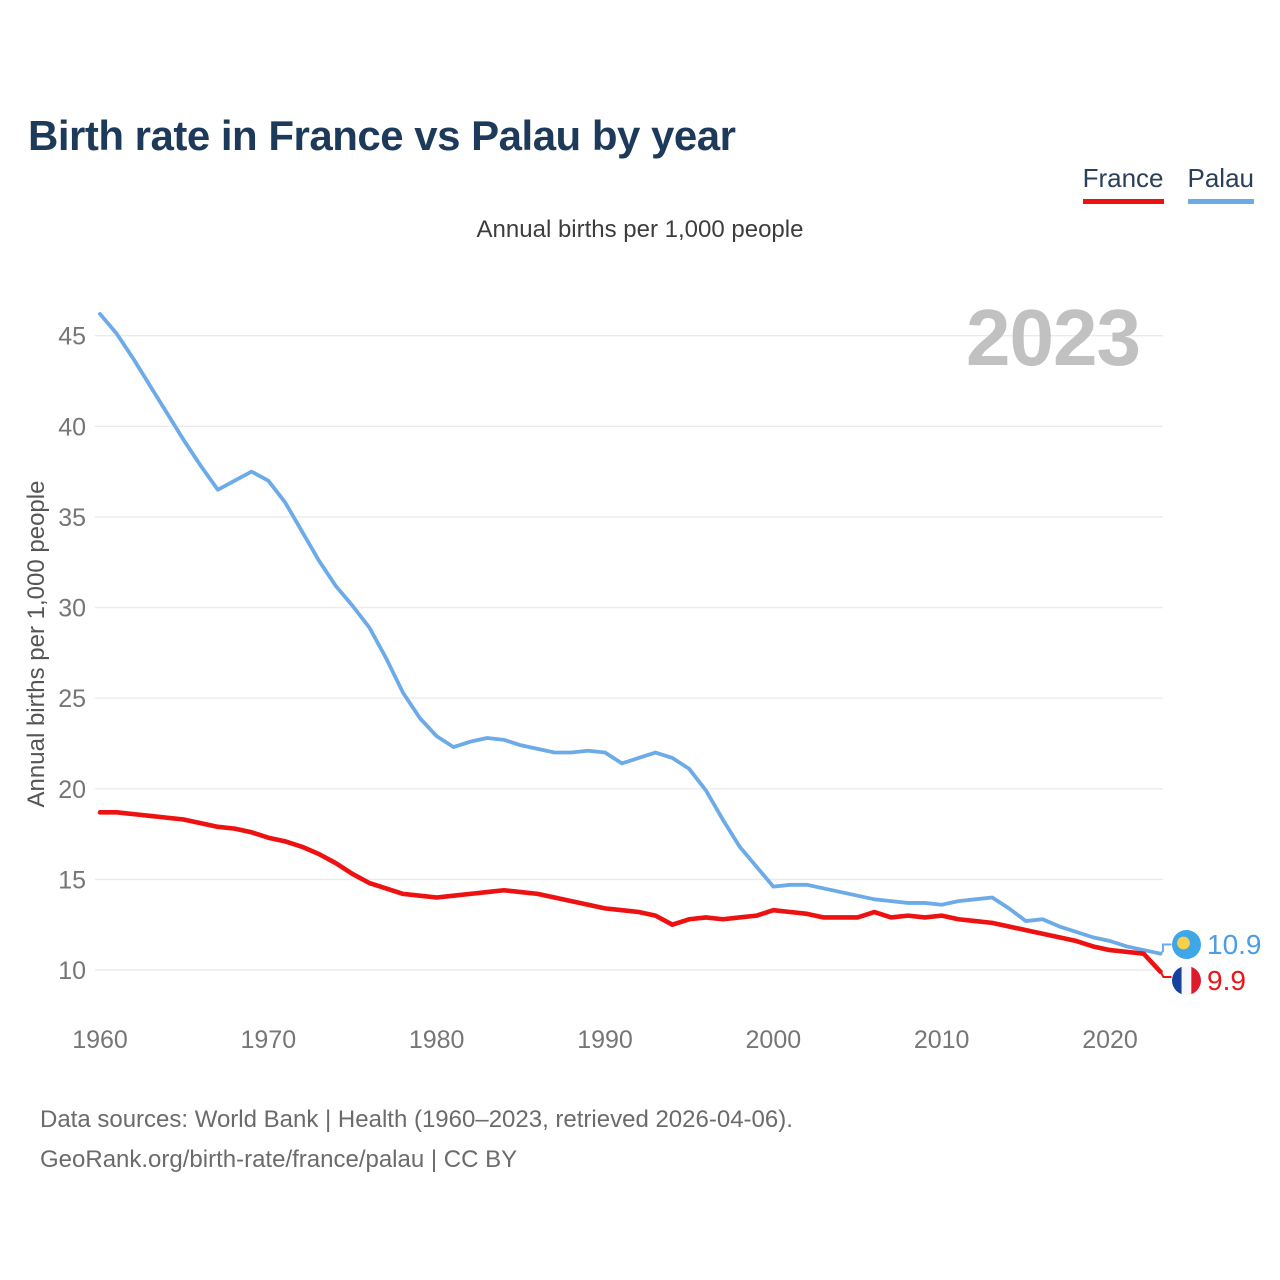 The width and height of the screenshot is (1280, 1280). Describe the element at coordinates (36, 644) in the screenshot. I see `y-axis-title: Annual births per 1,000 people` at that location.